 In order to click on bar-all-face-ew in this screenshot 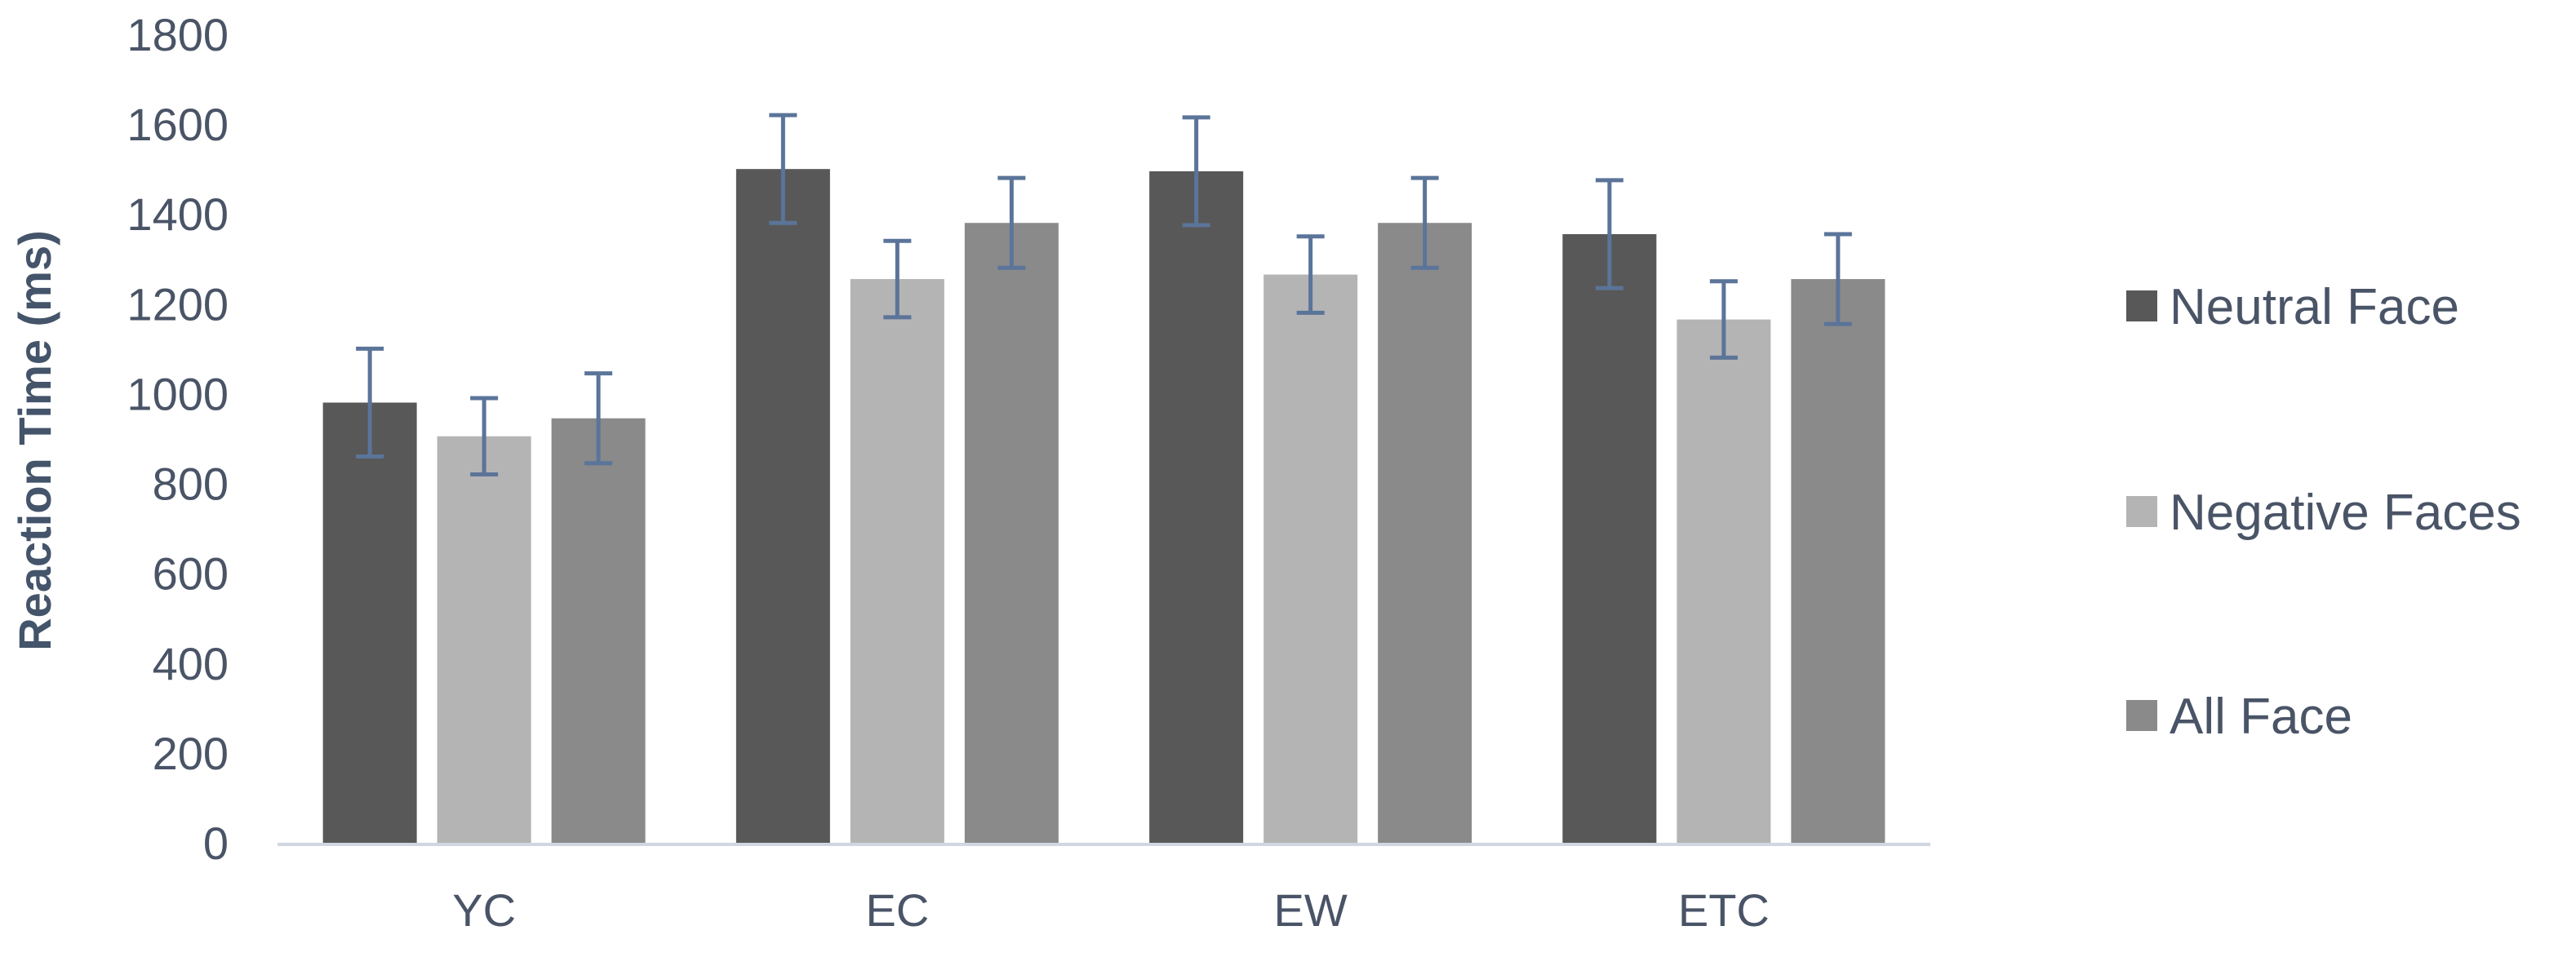, I will do `click(1425, 533)`.